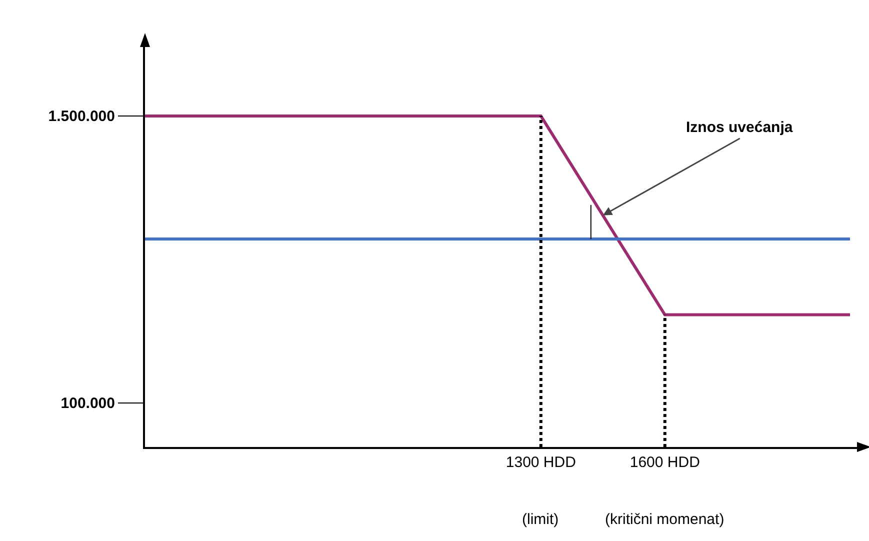  What do you see at coordinates (540, 519) in the screenshot?
I see `text: (limit)` at bounding box center [540, 519].